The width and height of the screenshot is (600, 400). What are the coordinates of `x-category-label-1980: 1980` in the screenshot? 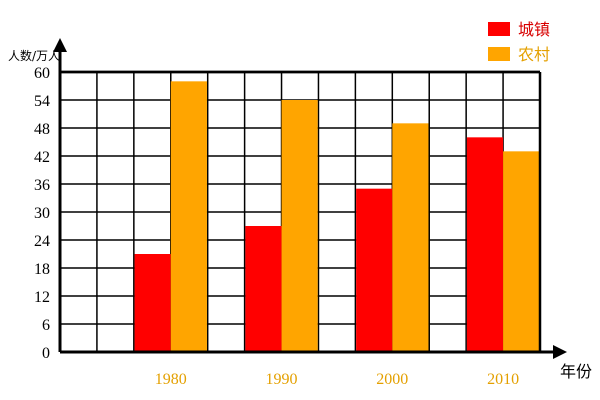 It's located at (171, 379).